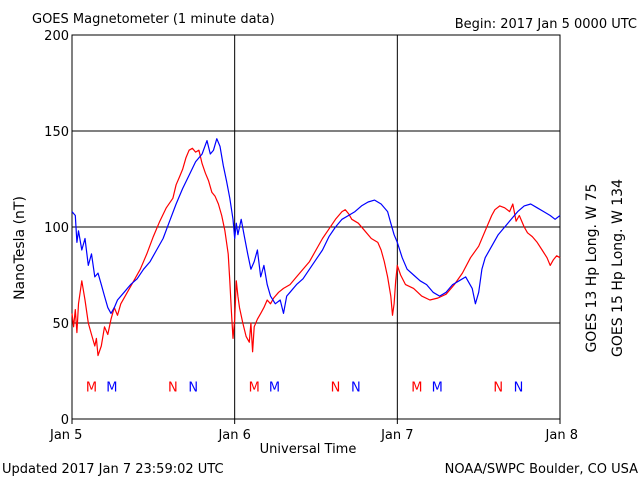 The width and height of the screenshot is (640, 480). What do you see at coordinates (20, 248) in the screenshot?
I see `y-axis-label: NanoTesla (nT)` at bounding box center [20, 248].